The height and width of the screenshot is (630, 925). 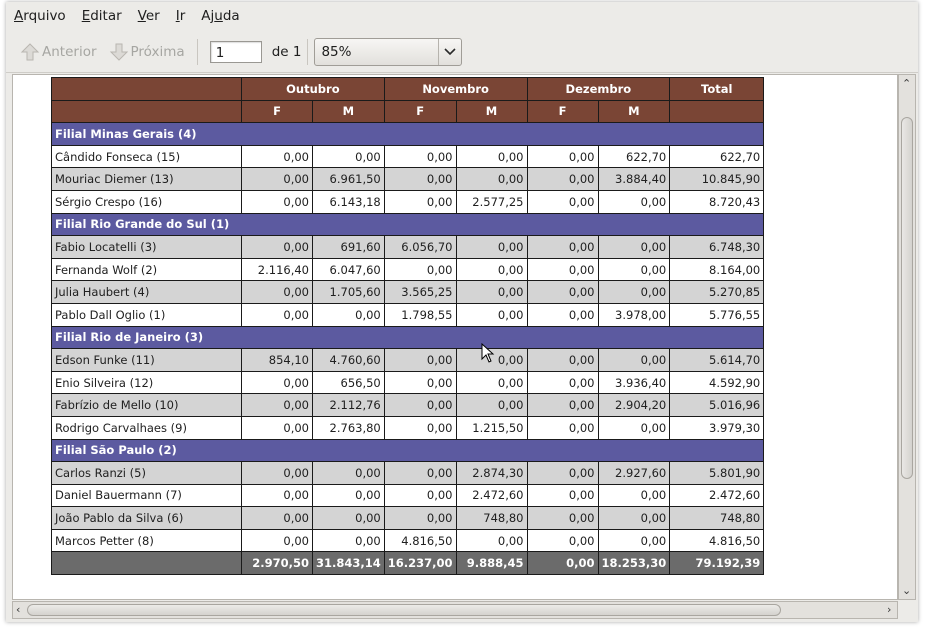 I want to click on group-title: Filial Rio de Janeiro (3), so click(x=407, y=337).